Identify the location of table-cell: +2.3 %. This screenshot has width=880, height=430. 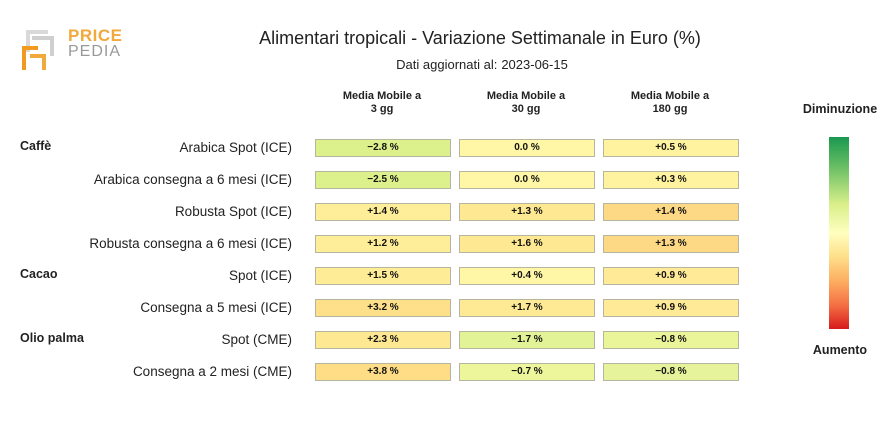
(383, 340).